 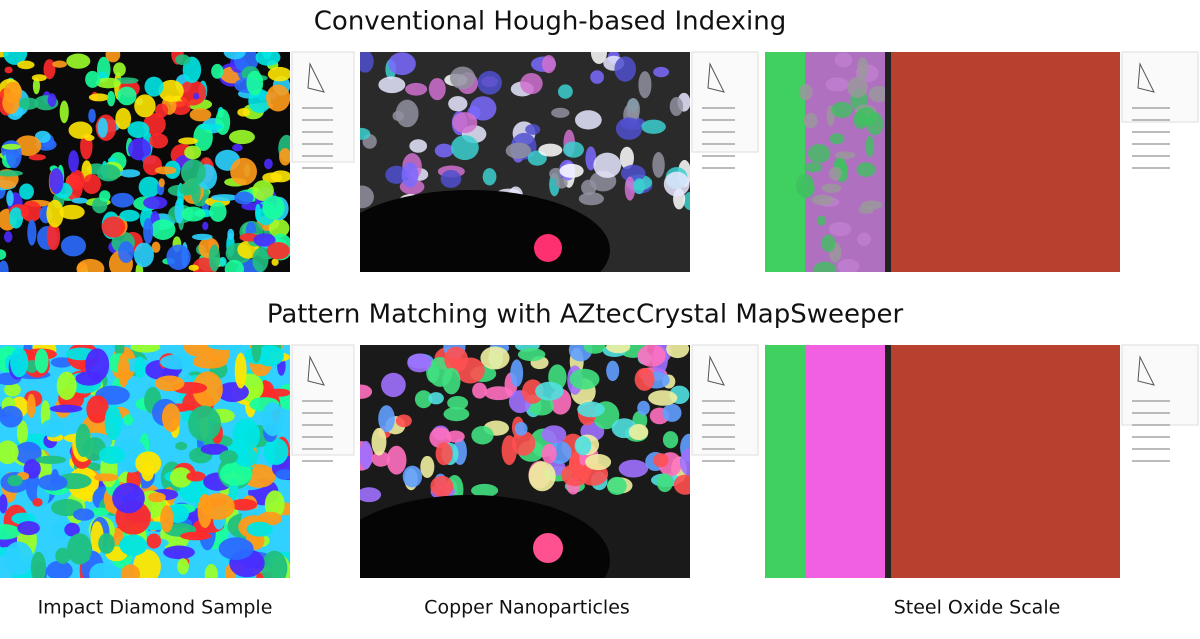 I want to click on column-label: Steel Oxide Scale, so click(x=977, y=608).